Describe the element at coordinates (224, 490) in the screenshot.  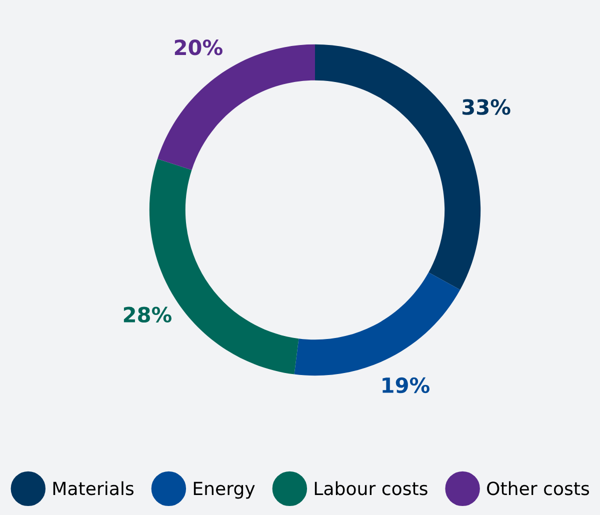
I see `legend-label: Energy` at that location.